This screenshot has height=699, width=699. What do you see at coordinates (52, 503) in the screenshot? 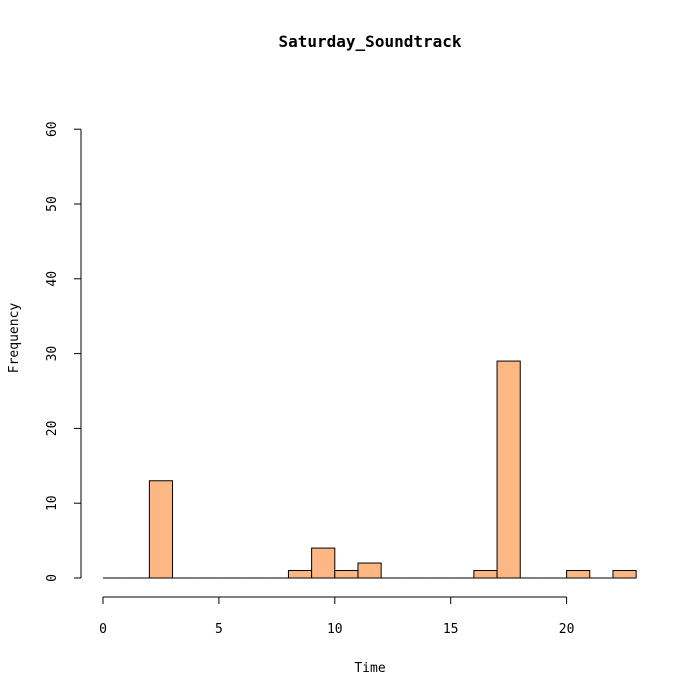
I see `y-tick-label: 10` at bounding box center [52, 503].